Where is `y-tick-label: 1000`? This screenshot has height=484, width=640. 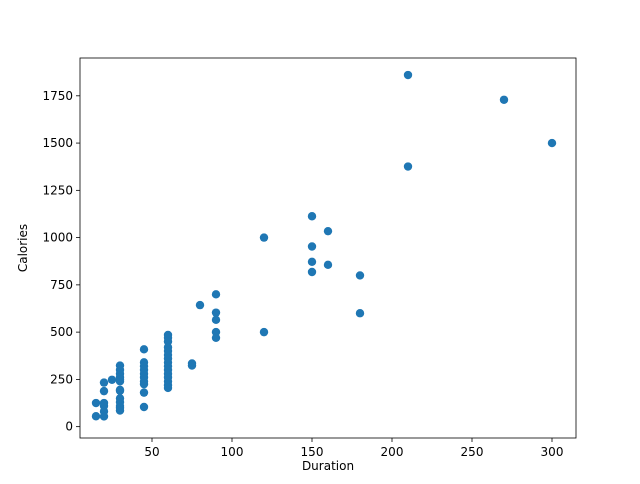 y-tick-label: 1000 is located at coordinates (57, 238).